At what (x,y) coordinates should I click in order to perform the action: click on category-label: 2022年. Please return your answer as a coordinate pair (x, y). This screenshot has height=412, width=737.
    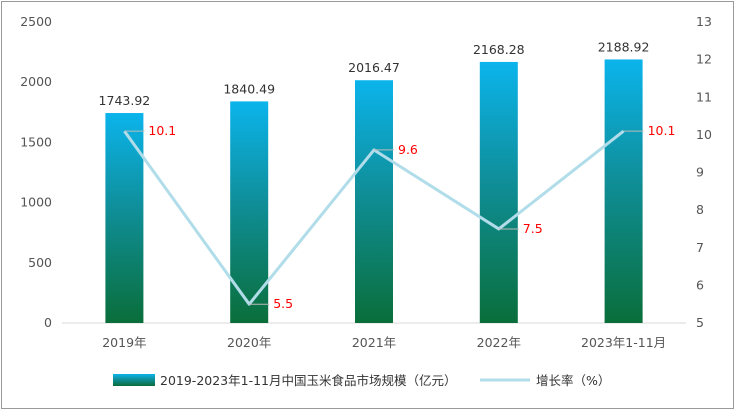
    Looking at the image, I should click on (499, 342).